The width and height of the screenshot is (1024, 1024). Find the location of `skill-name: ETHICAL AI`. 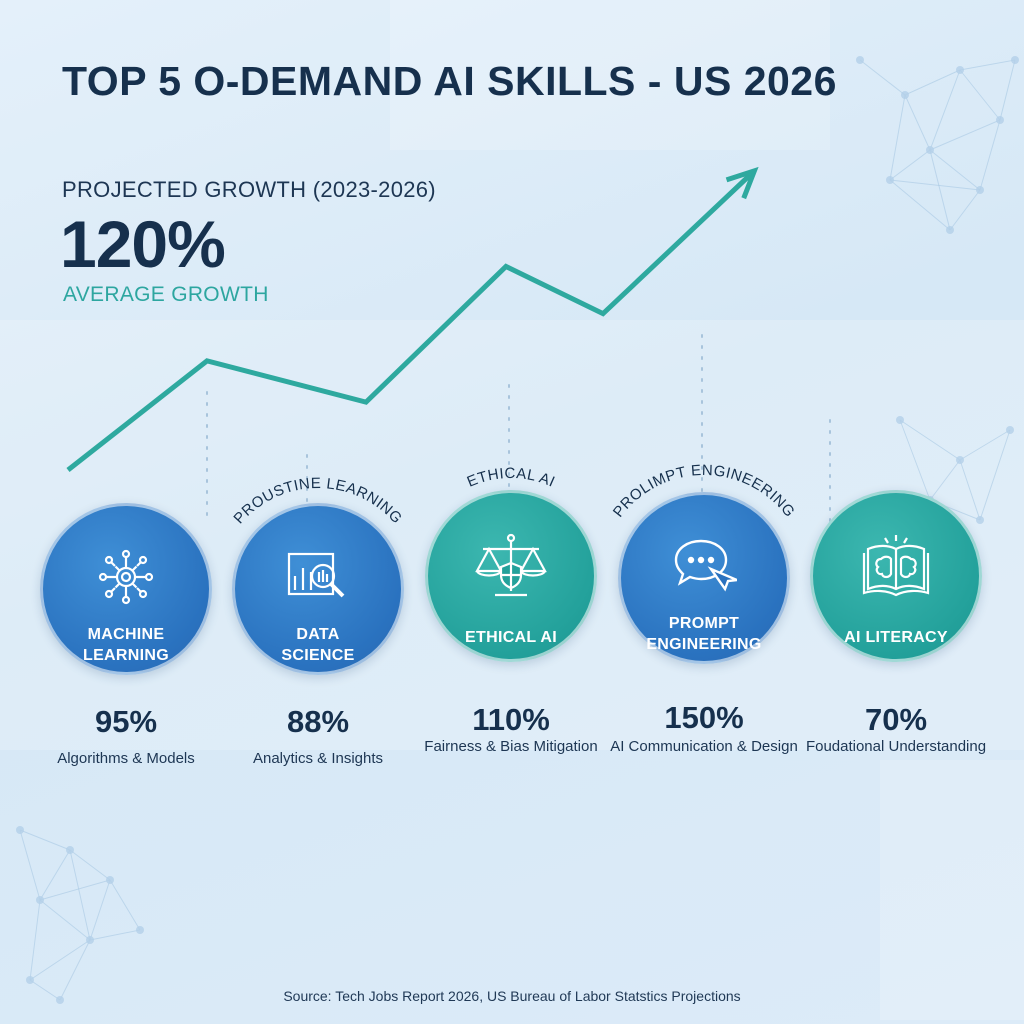

skill-name: ETHICAL AI is located at coordinates (511, 637).